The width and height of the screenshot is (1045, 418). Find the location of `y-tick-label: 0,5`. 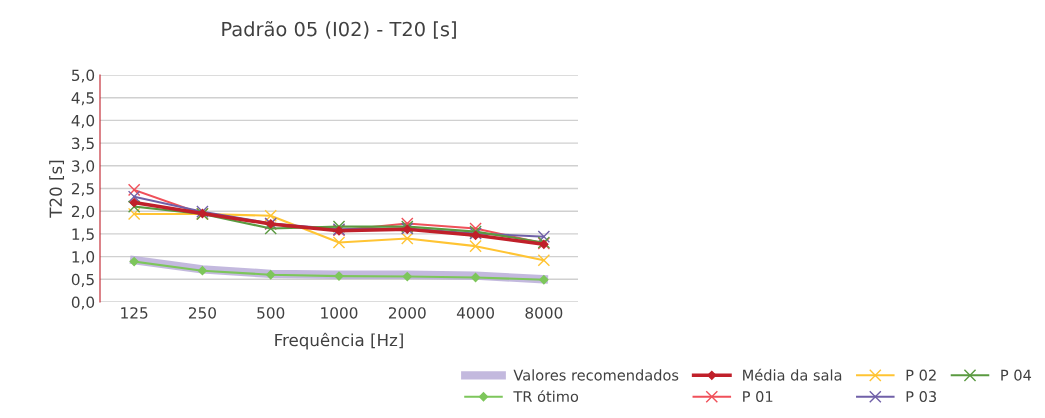

y-tick-label: 0,5 is located at coordinates (82, 280).